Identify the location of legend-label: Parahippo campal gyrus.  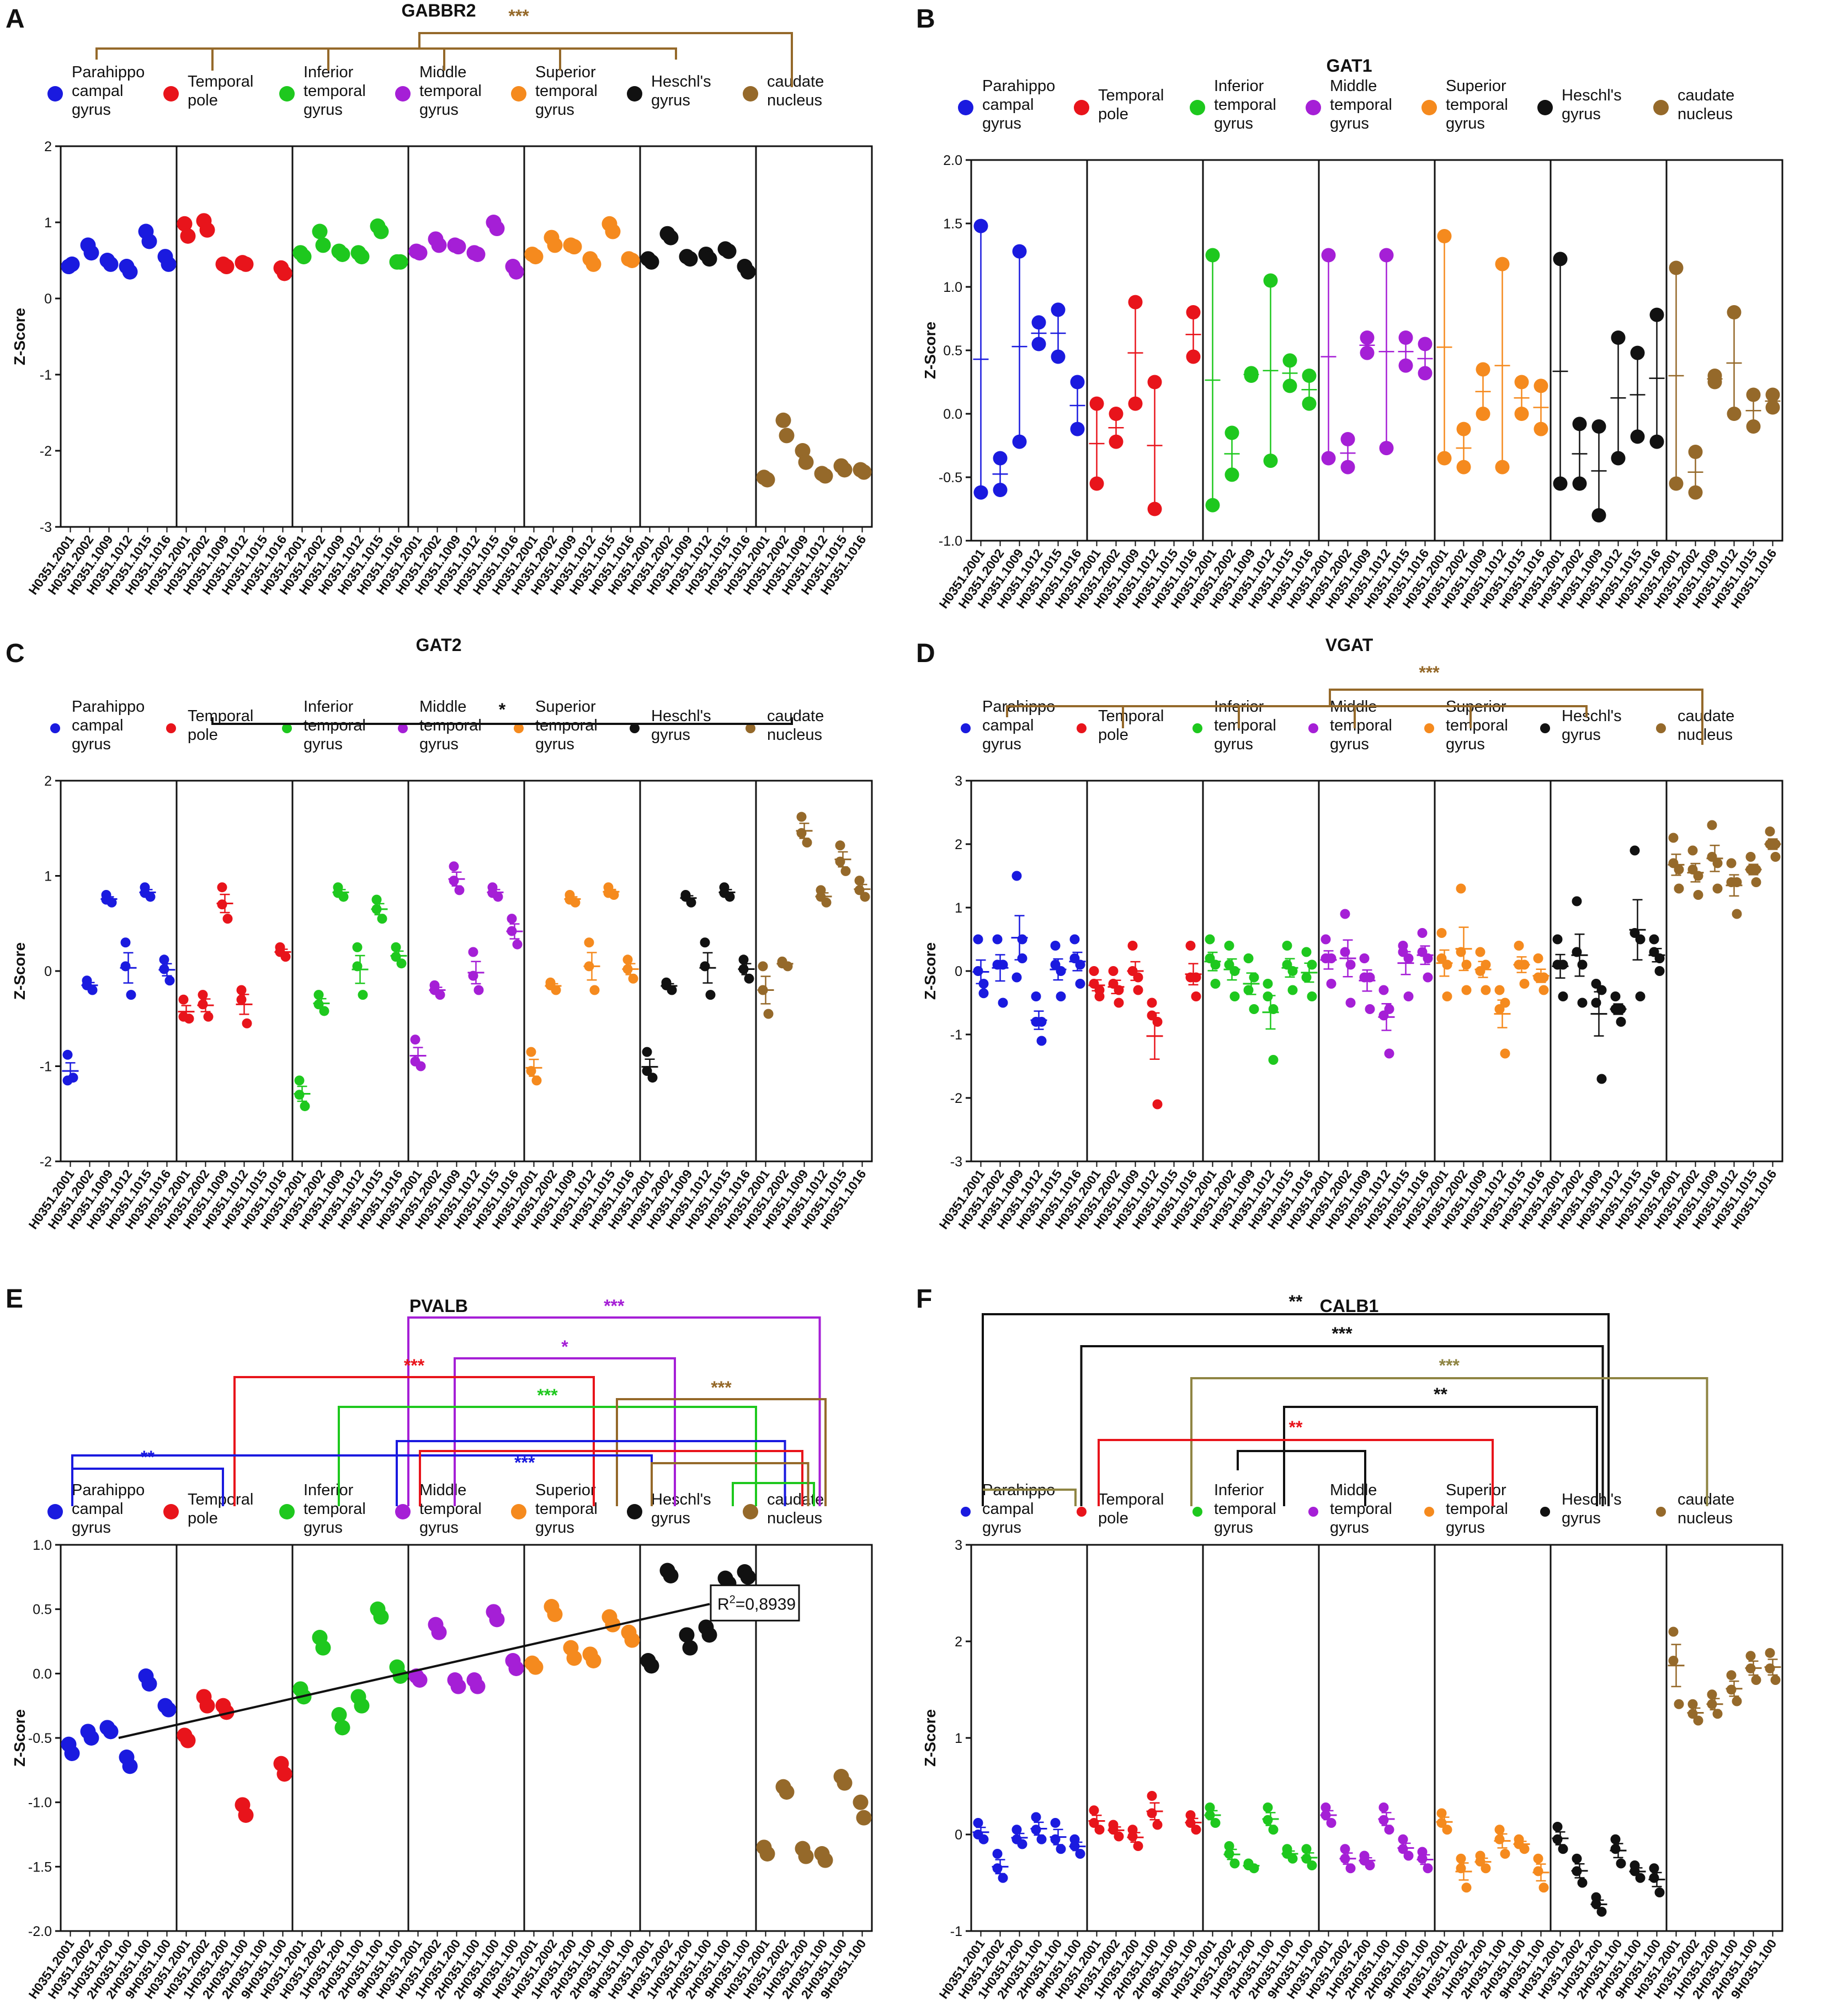
(108, 1509).